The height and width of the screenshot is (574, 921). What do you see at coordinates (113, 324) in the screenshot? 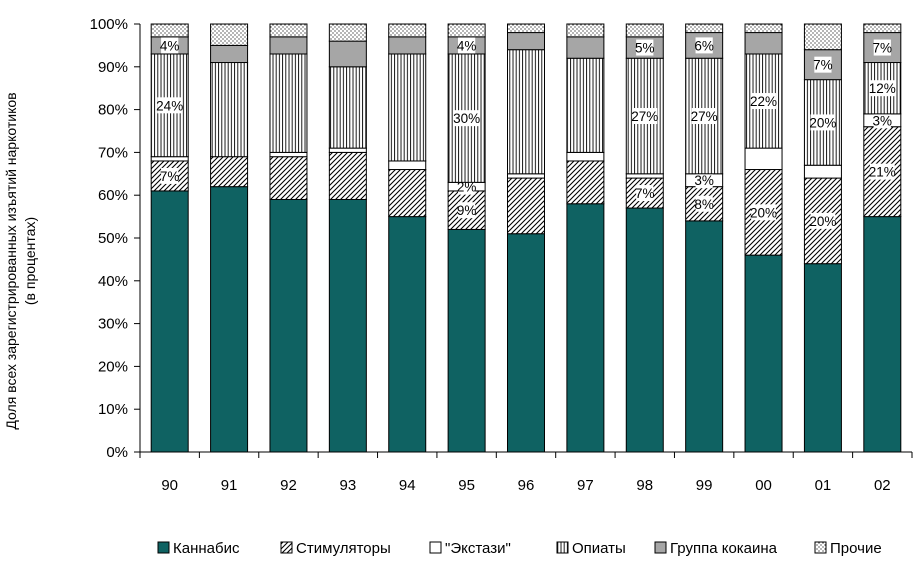
I see `y-tick-label: 30%` at bounding box center [113, 324].